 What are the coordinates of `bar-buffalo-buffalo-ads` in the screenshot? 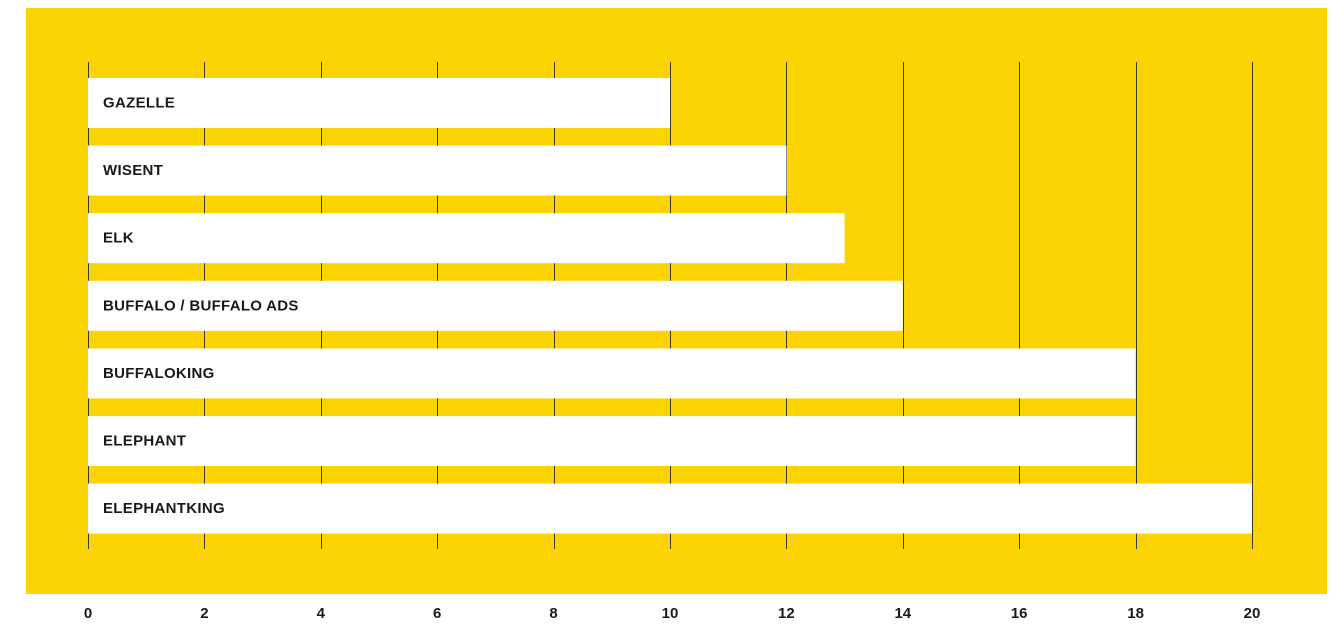 It's located at (495, 305).